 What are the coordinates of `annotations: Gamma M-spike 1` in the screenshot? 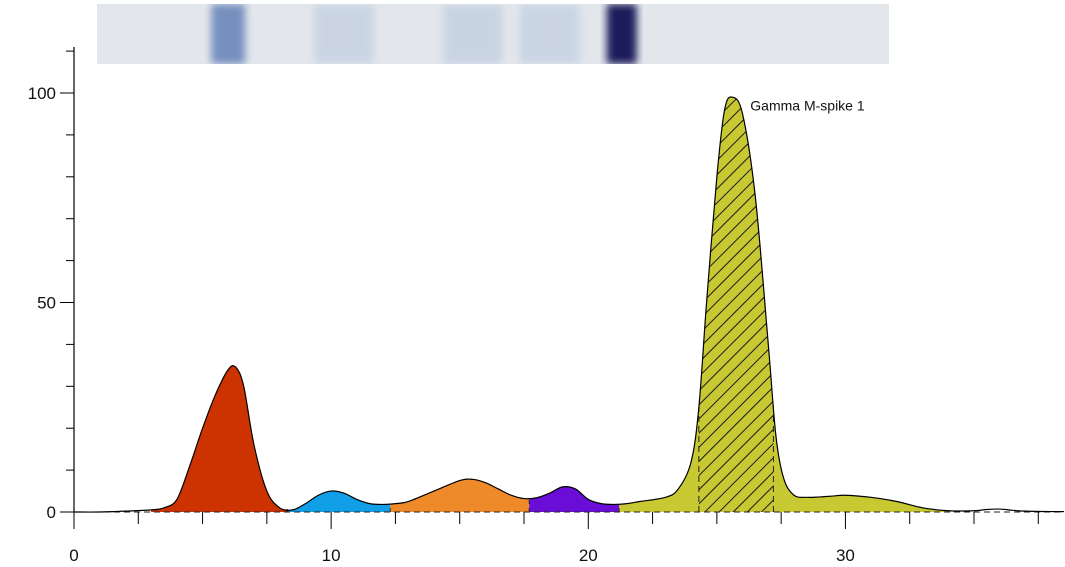 It's located at (807, 106).